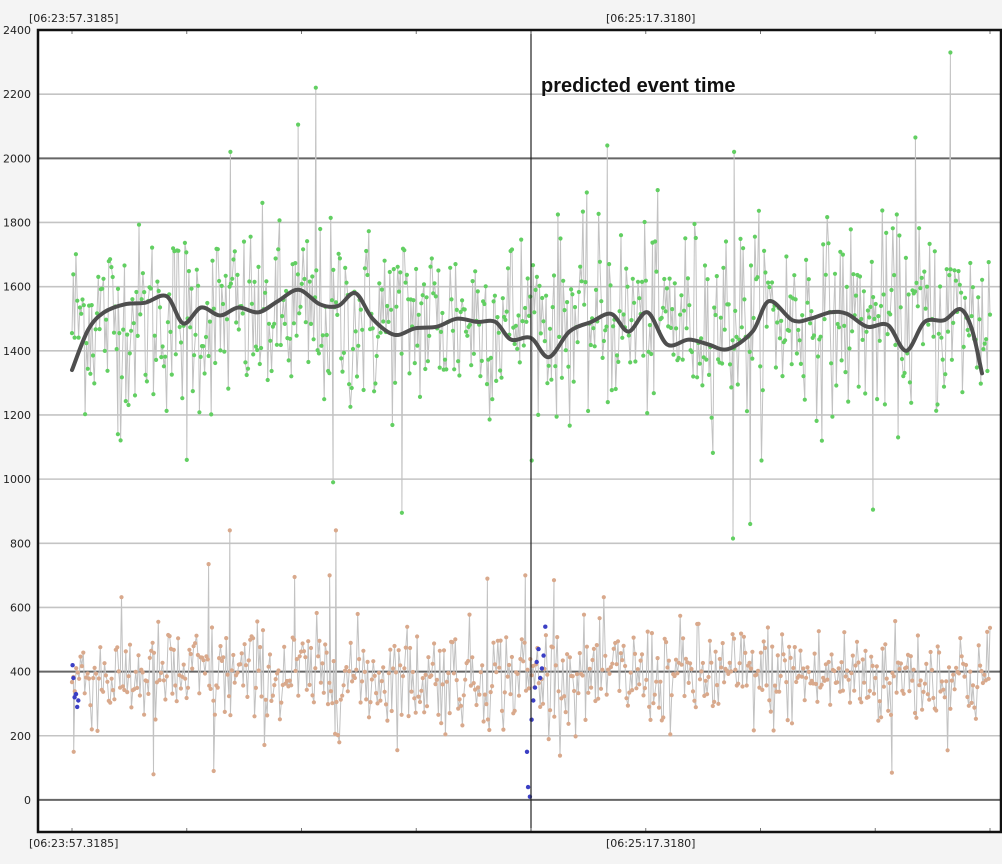  I want to click on y-tick-label: 800, so click(20, 543).